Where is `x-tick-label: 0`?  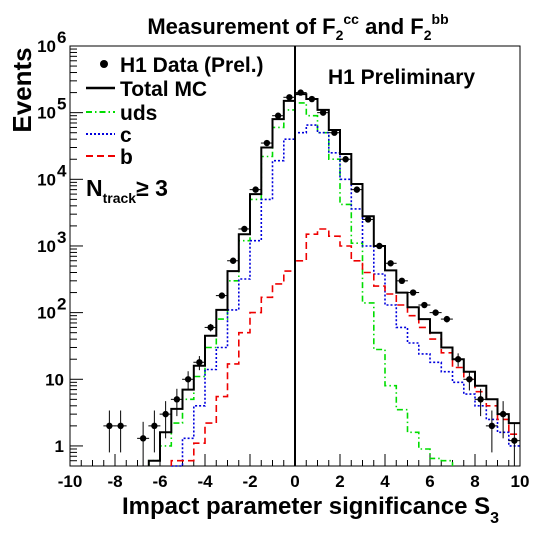 x-tick-label: 0 is located at coordinates (294, 481).